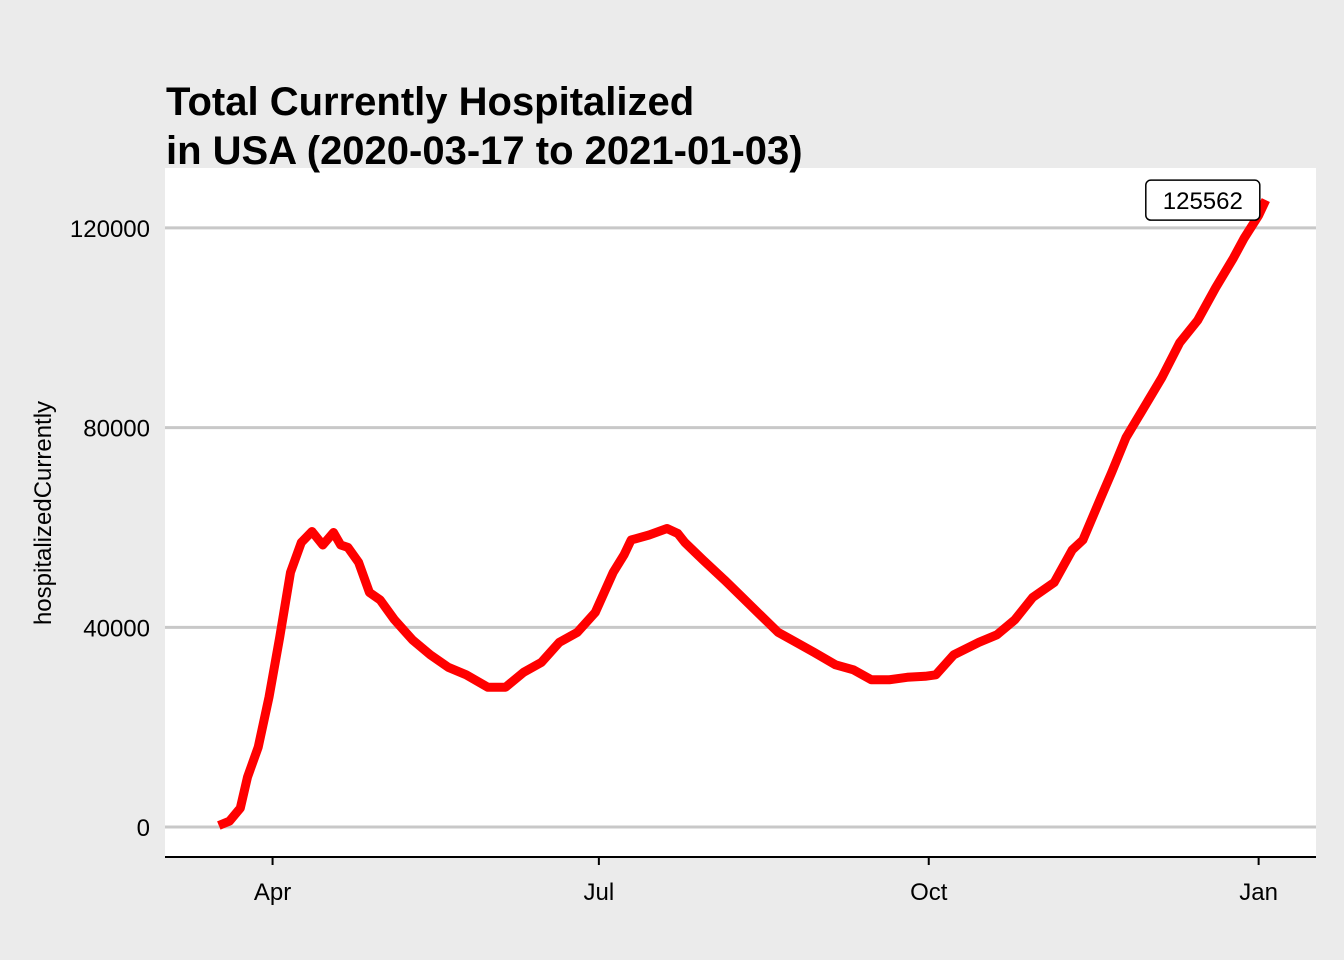  What do you see at coordinates (110, 229) in the screenshot?
I see `y-tick-label: 120000` at bounding box center [110, 229].